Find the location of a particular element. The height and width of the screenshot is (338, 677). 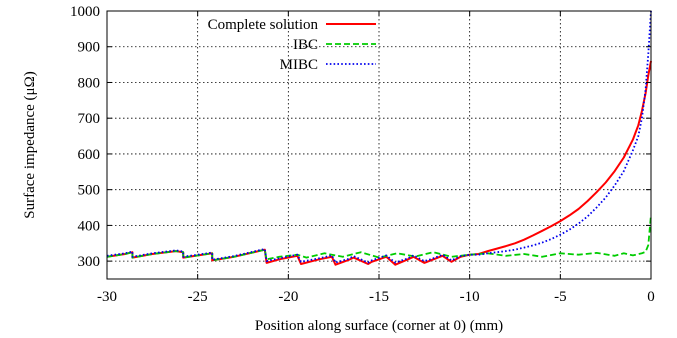

legend-label: MIBC is located at coordinates (299, 65).